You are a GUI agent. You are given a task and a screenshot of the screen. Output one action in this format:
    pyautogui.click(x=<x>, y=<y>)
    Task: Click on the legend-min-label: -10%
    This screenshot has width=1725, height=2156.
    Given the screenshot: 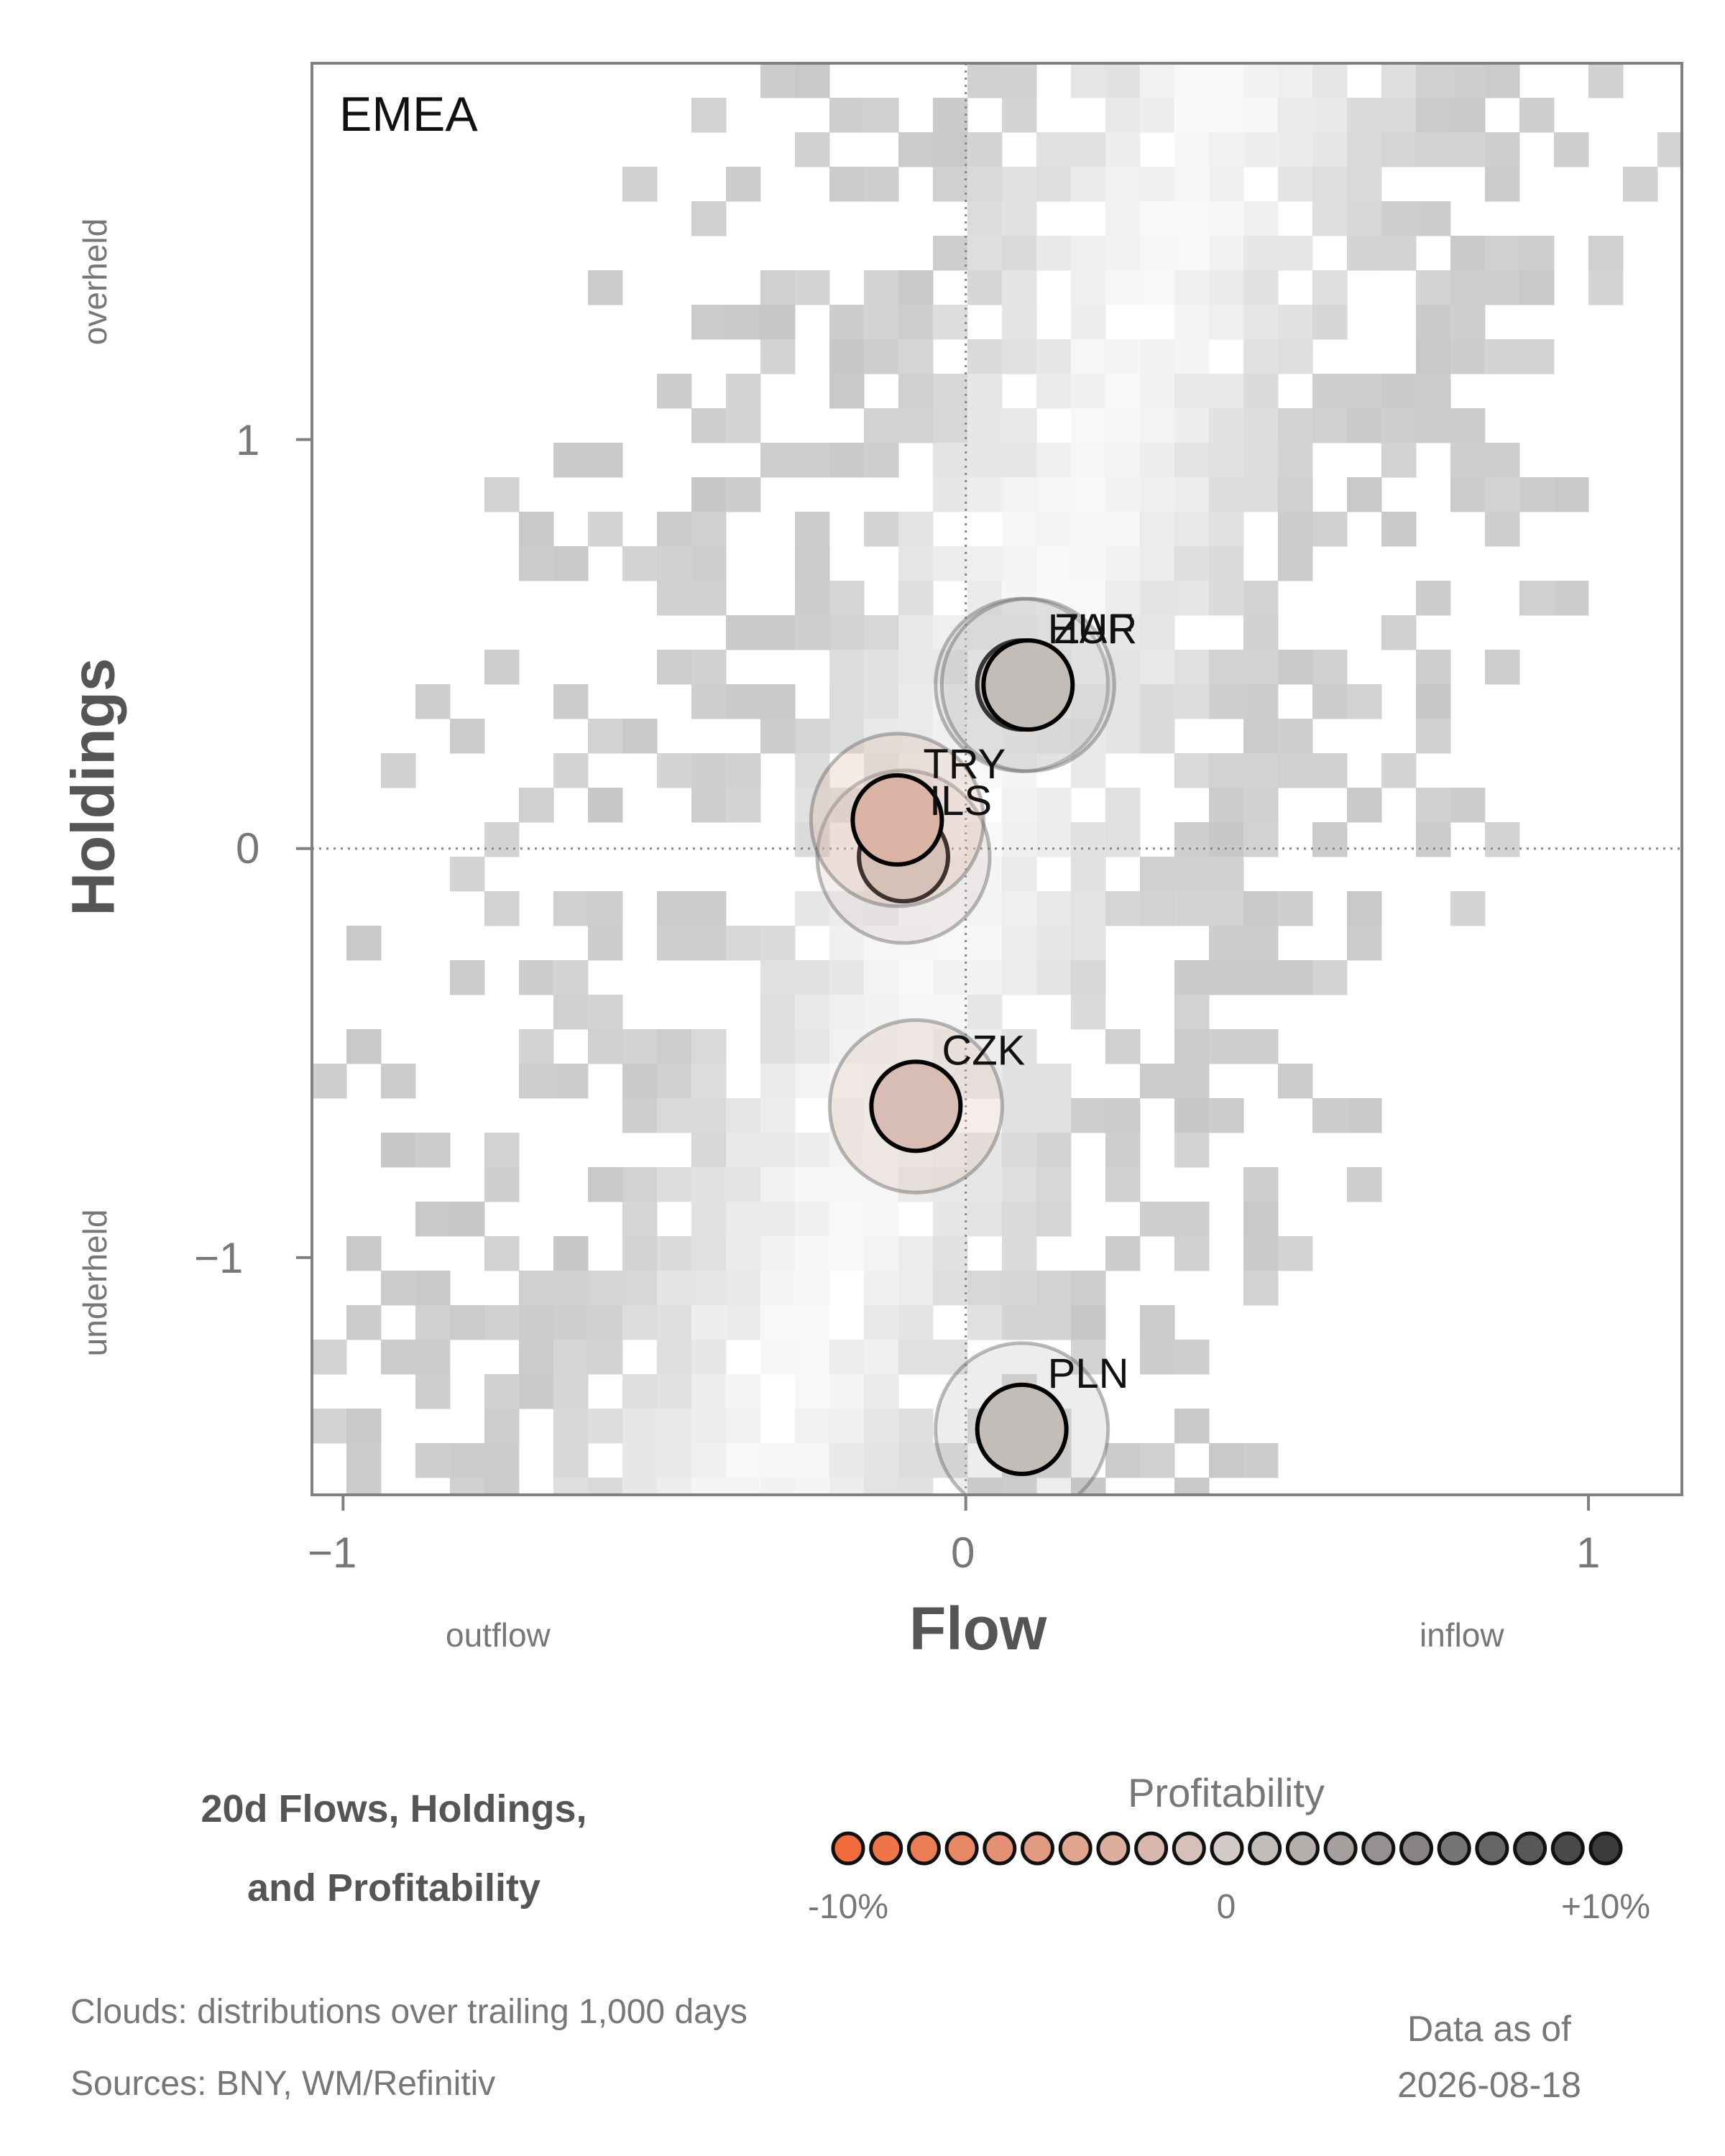 What is the action you would take?
    pyautogui.click(x=848, y=1907)
    